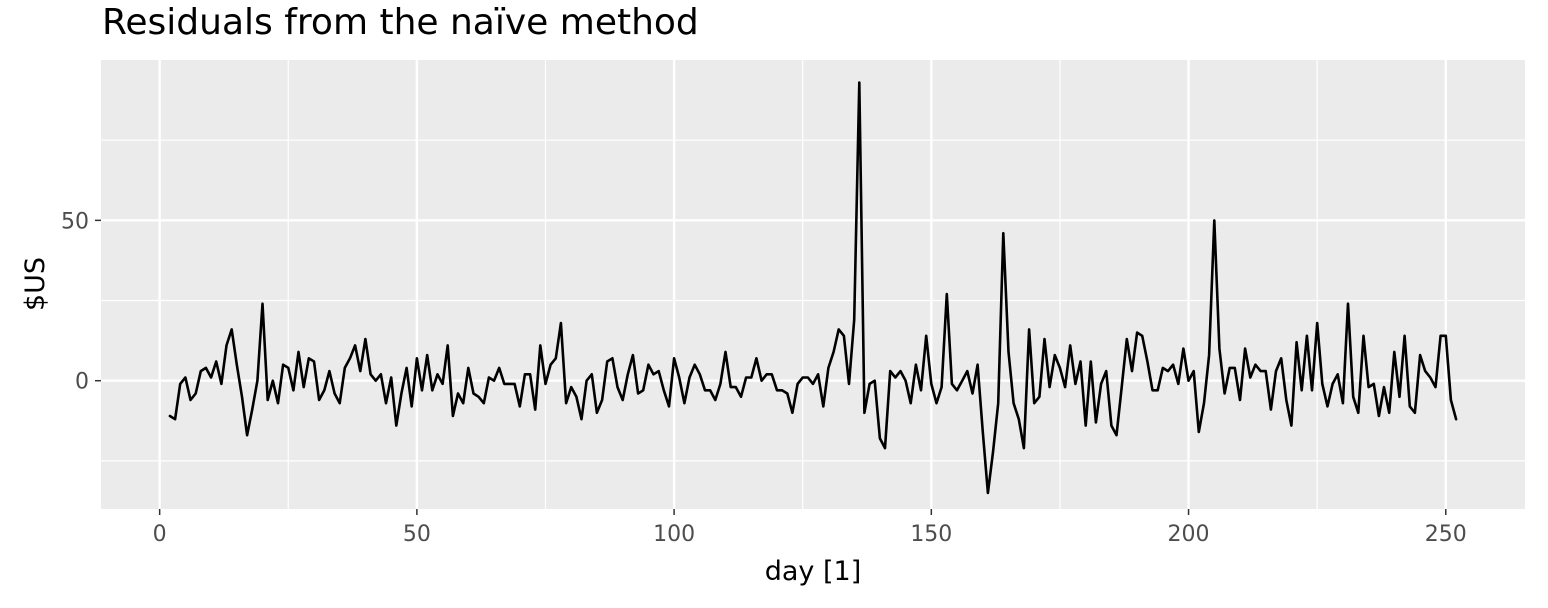  What do you see at coordinates (1446, 534) in the screenshot?
I see `x-tick-label: 250` at bounding box center [1446, 534].